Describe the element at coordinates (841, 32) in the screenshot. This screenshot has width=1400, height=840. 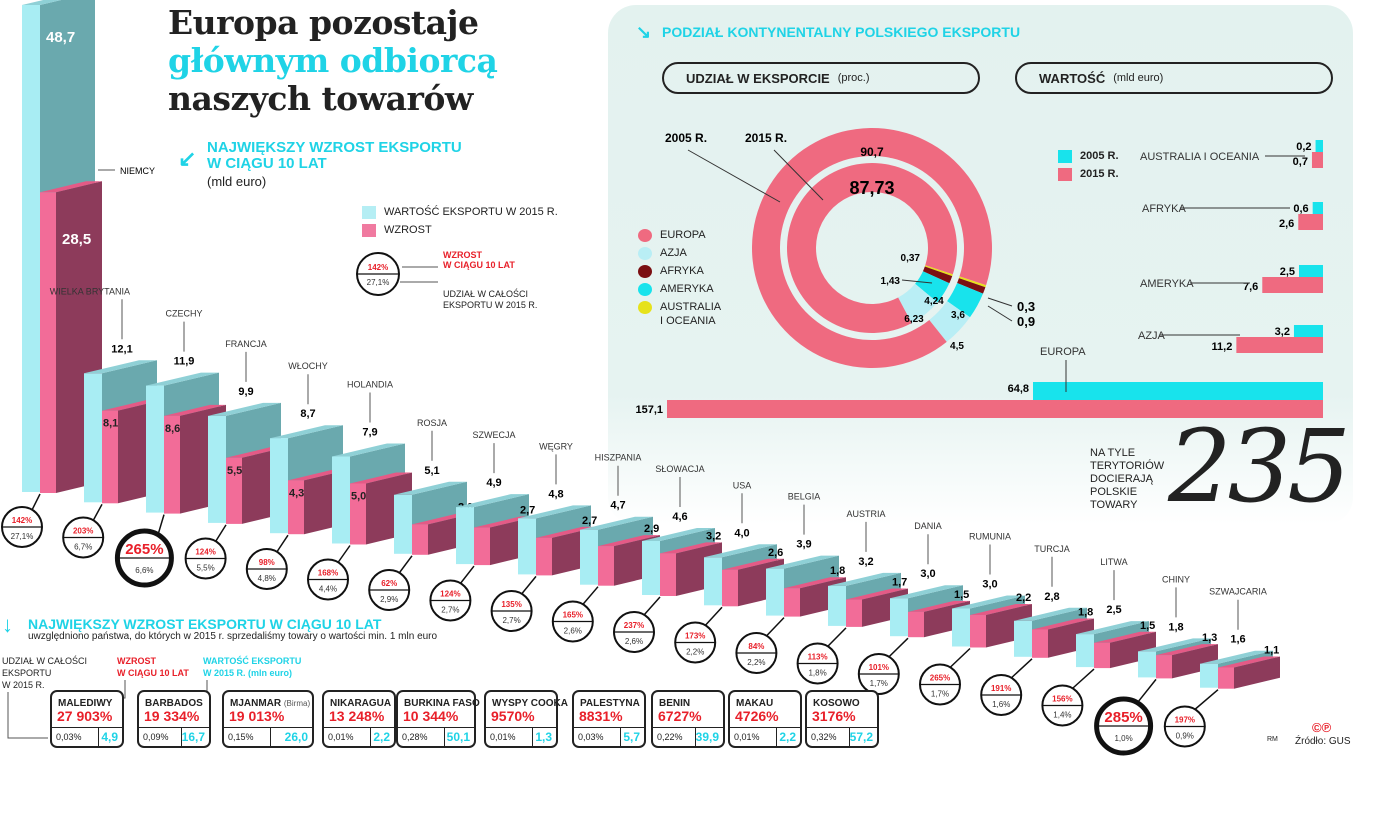
I see `continent-heading: PODZIAŁ KONTYNENTALNY POLSKIEGO EKSPORTU` at that location.